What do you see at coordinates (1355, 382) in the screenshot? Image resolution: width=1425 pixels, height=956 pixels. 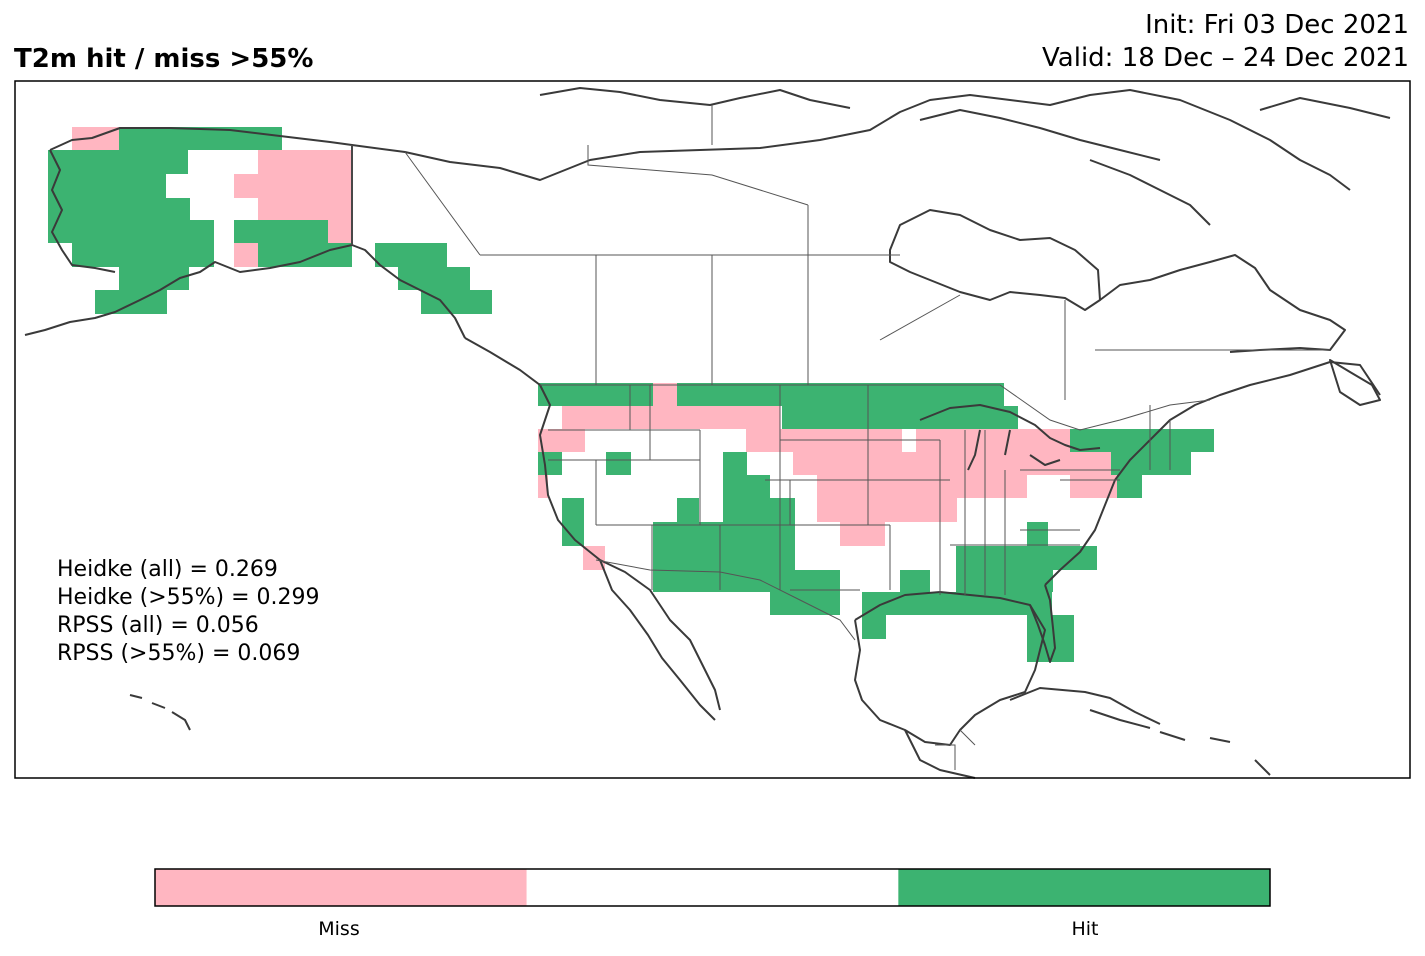 I see `newfoundland` at bounding box center [1355, 382].